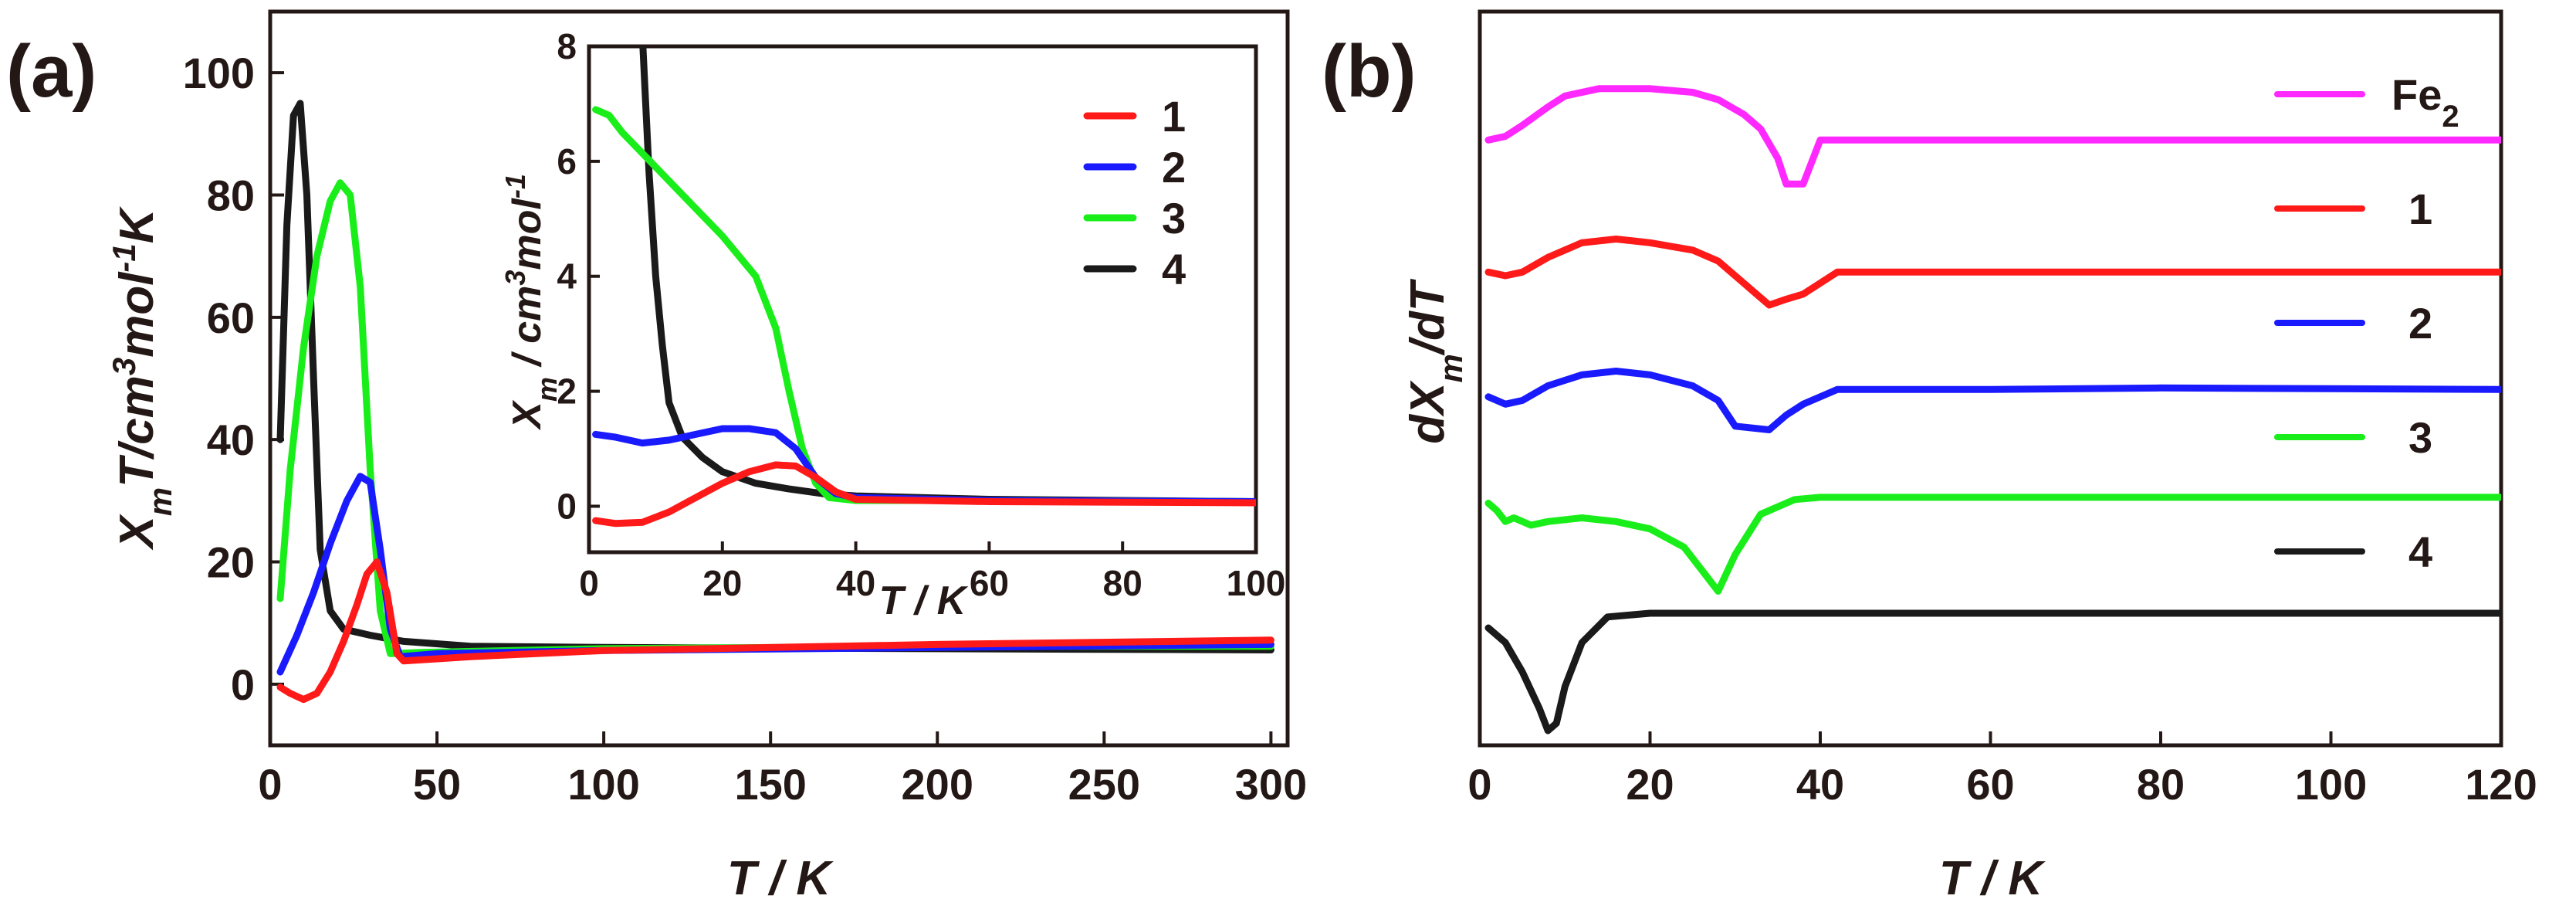 This screenshot has height=916, width=2576. Describe the element at coordinates (1993, 136) in the screenshot. I see `series-line-Fe2` at that location.